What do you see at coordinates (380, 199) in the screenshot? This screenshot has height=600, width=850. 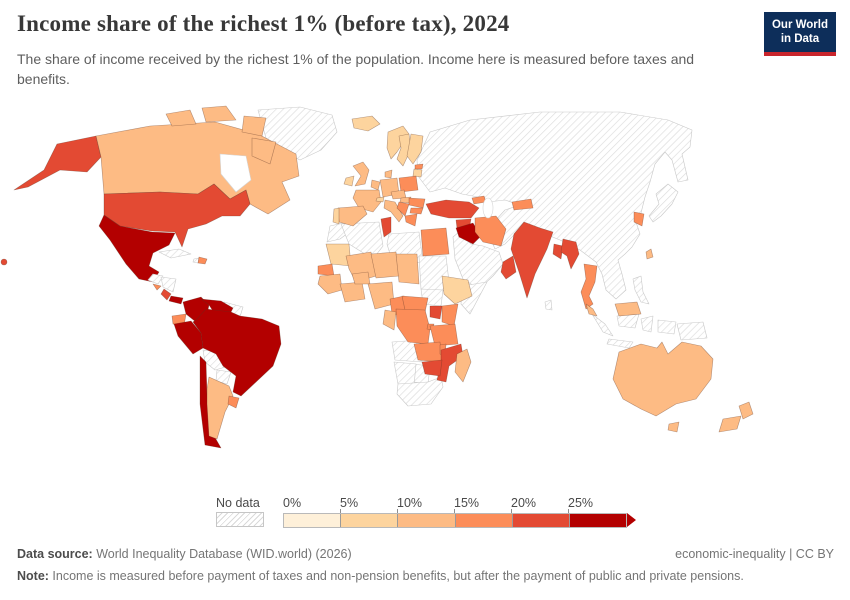 I see `country-switzerland` at bounding box center [380, 199].